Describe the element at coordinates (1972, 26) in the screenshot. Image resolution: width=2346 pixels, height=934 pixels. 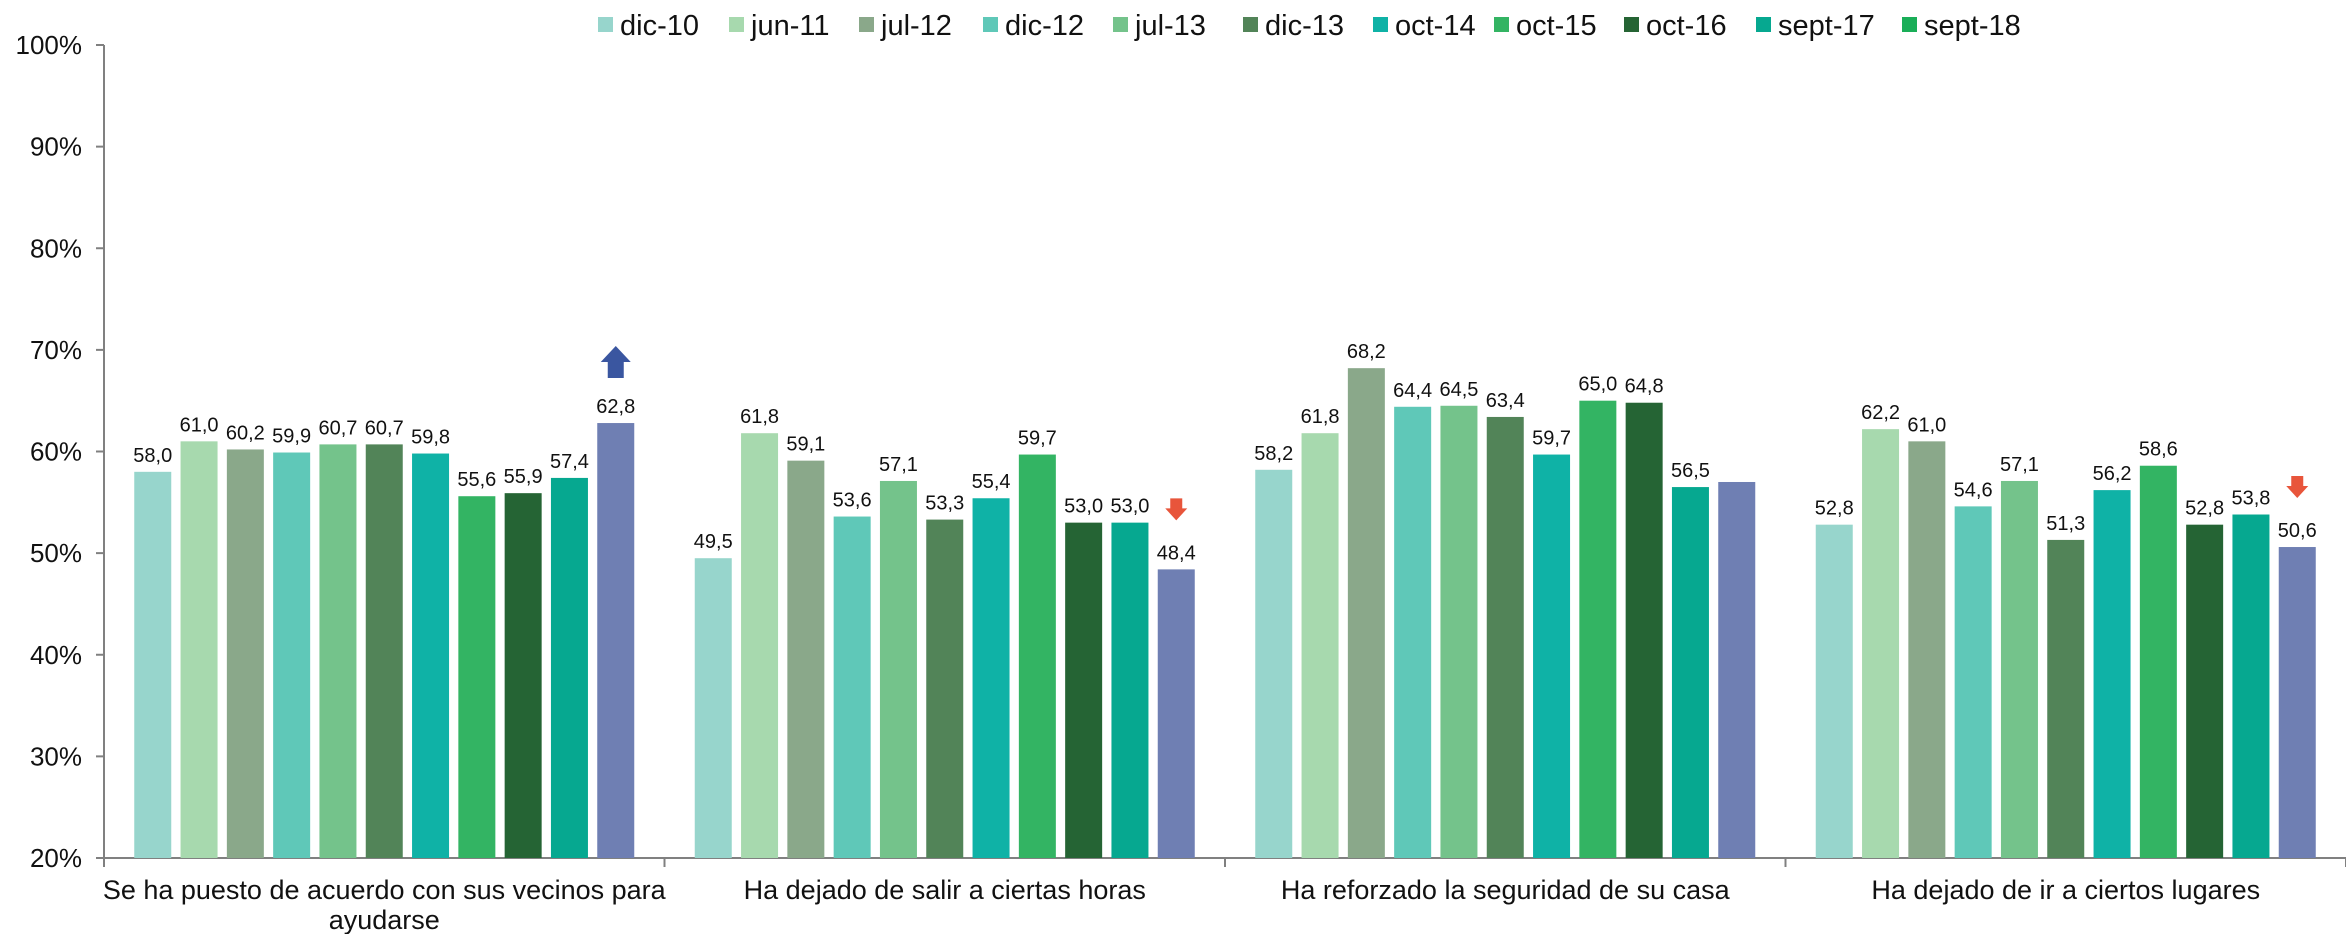
I see `legend-label: sept-18` at that location.